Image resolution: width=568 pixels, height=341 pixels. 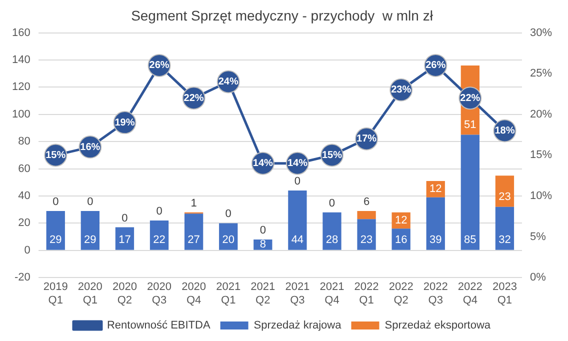 What do you see at coordinates (366, 202) in the screenshot?
I see `data-label: 6` at bounding box center [366, 202].